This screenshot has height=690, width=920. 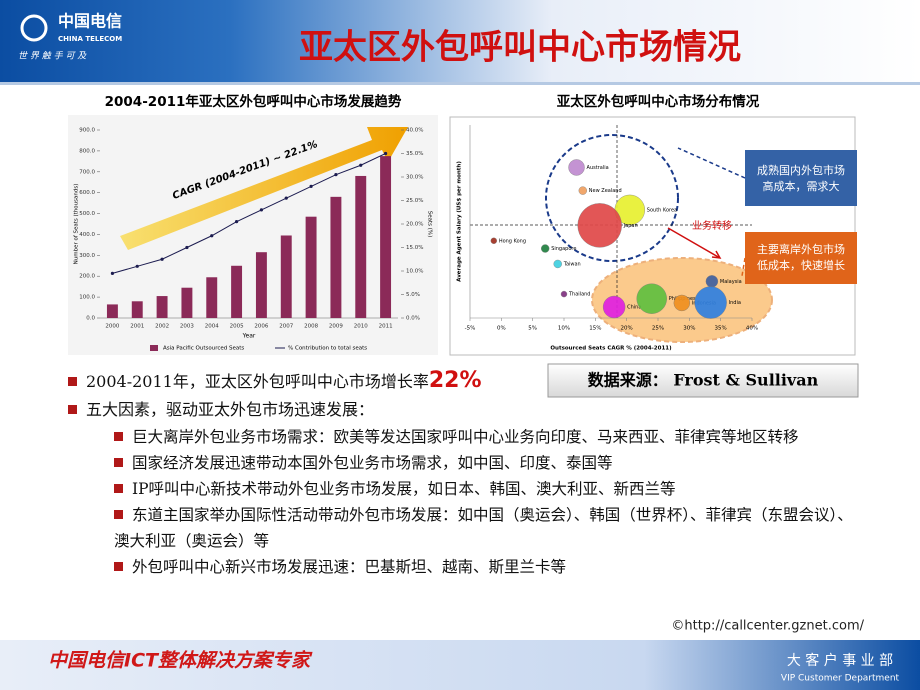 What do you see at coordinates (801, 249) in the screenshot?
I see `offshore-label: 主要离岸外包市场` at bounding box center [801, 249].